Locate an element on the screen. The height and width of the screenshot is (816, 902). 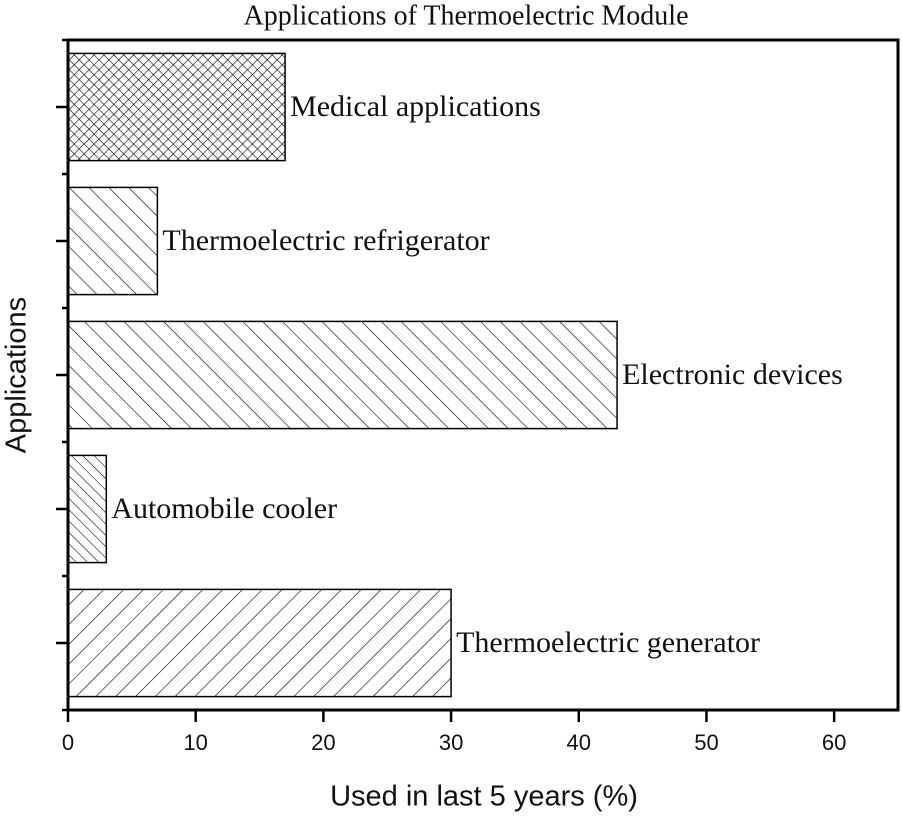
x-tick-label: 20 is located at coordinates (323, 742).